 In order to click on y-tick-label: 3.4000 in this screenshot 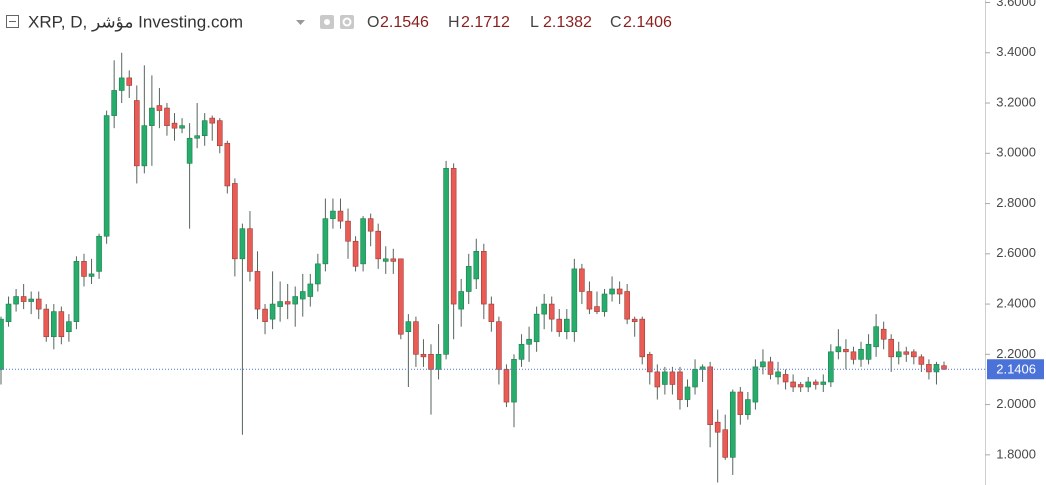, I will do `click(1016, 51)`.